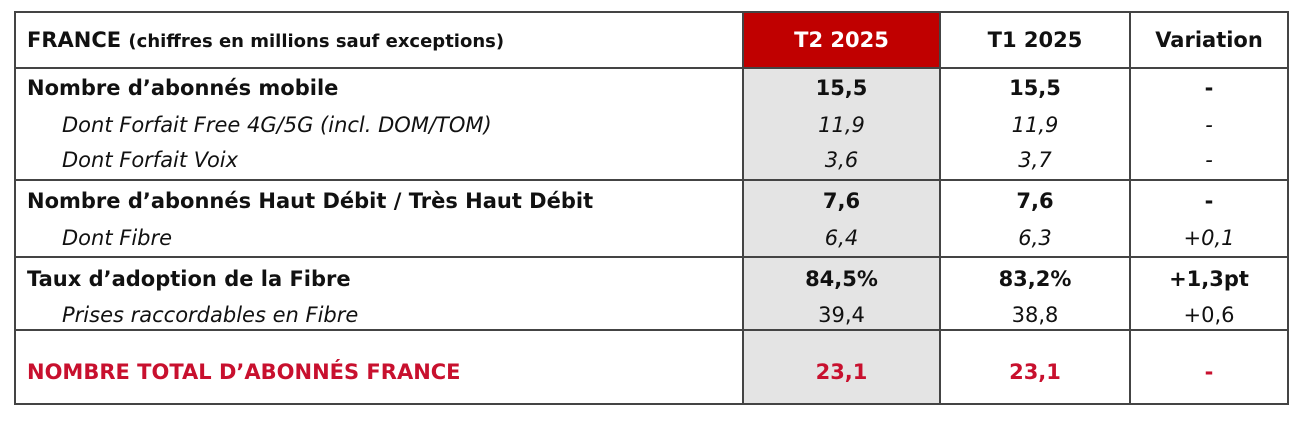 This screenshot has width=1300, height=424. I want to click on row-value: 38,8, so click(1035, 315).